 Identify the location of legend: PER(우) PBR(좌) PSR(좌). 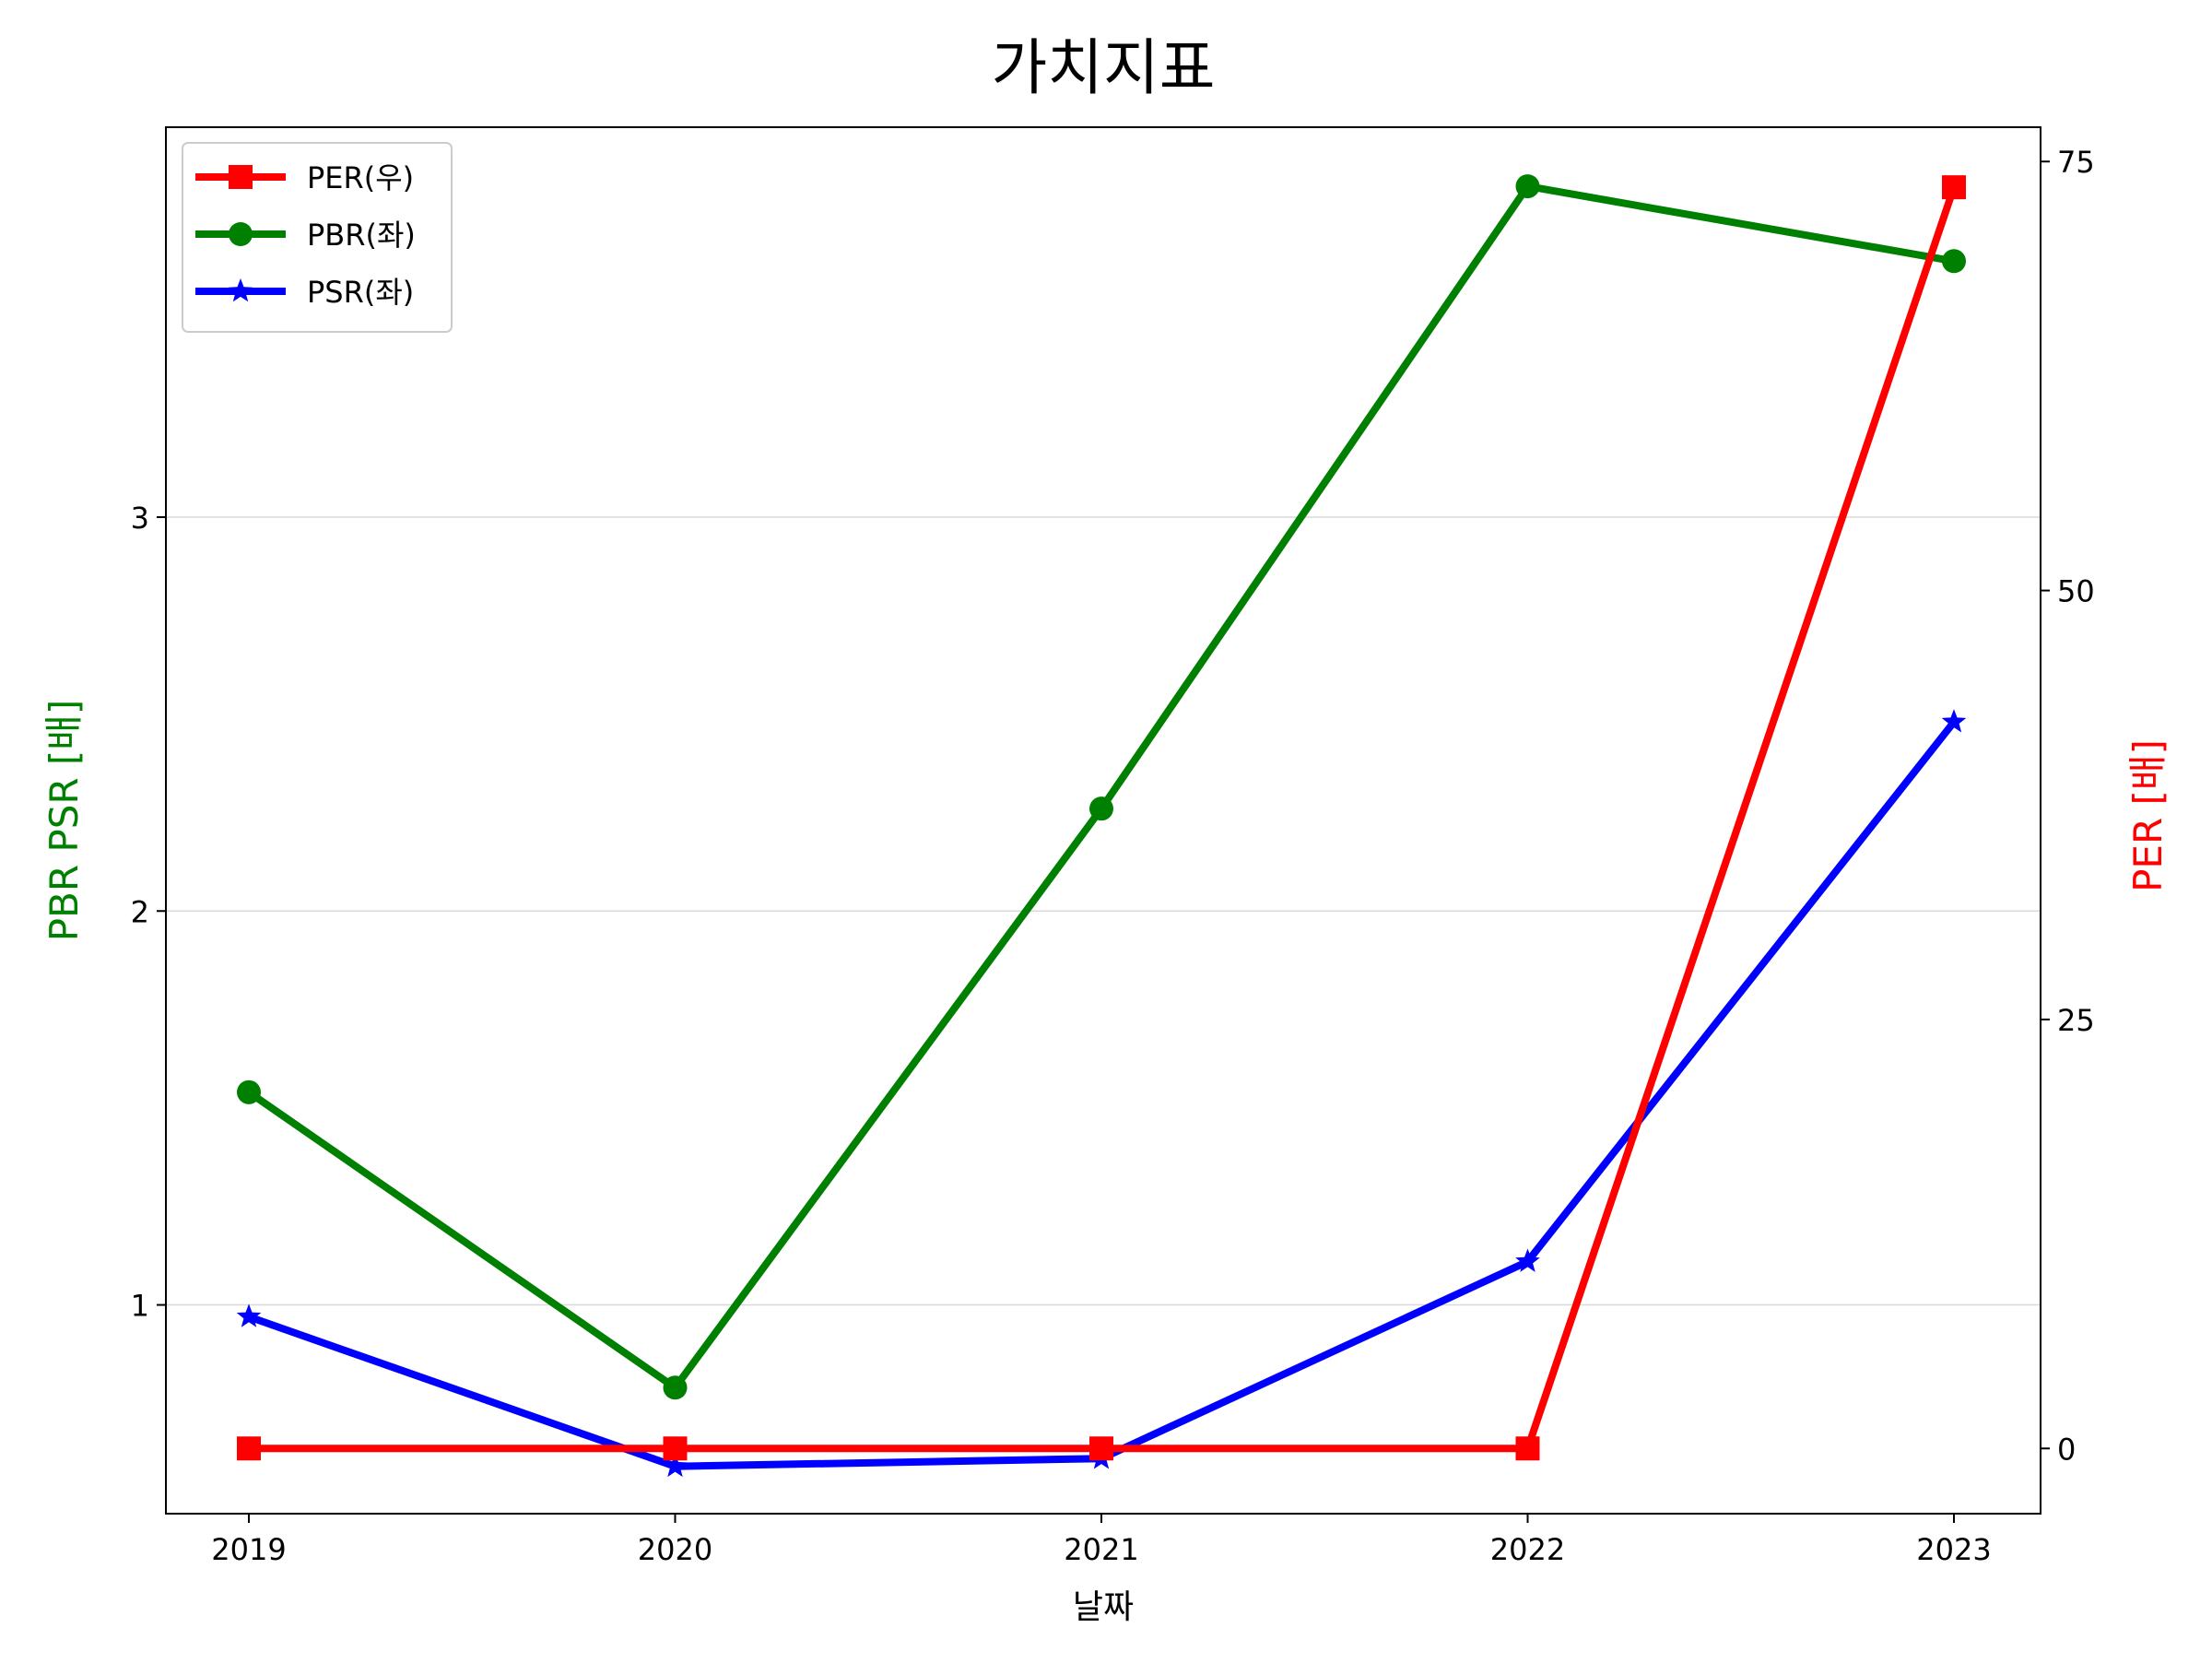
(317, 237).